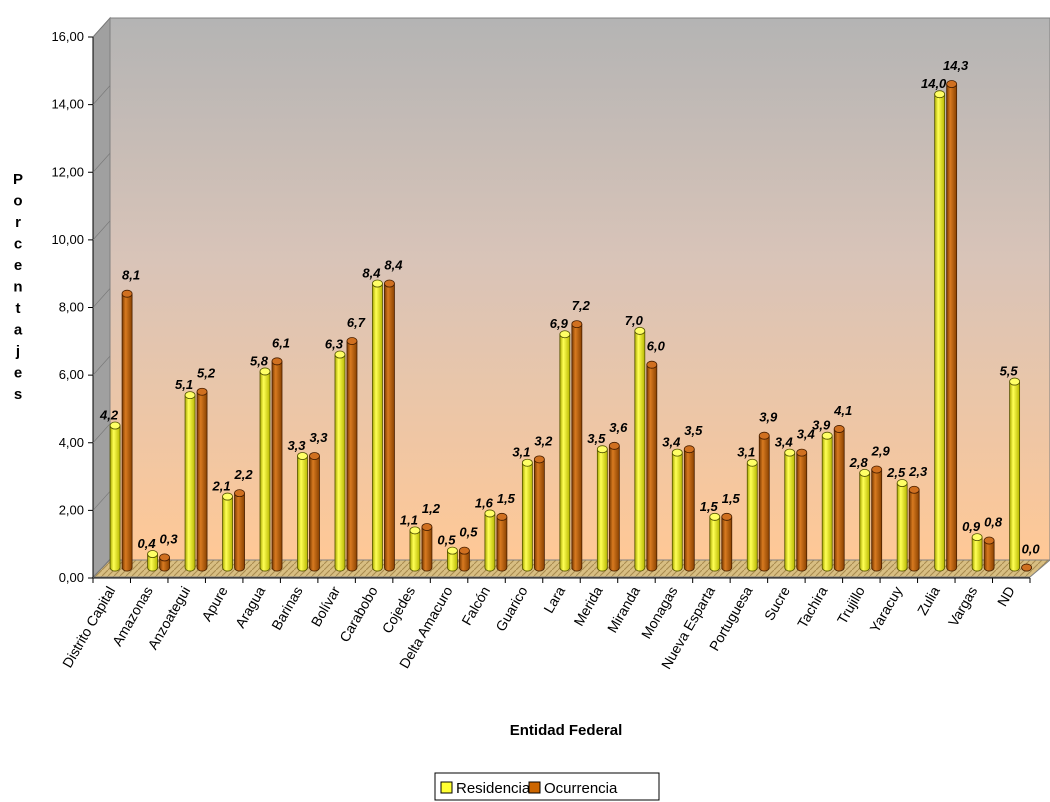 This screenshot has width=1050, height=802. I want to click on data-label-residencia: 3,3, so click(296, 445).